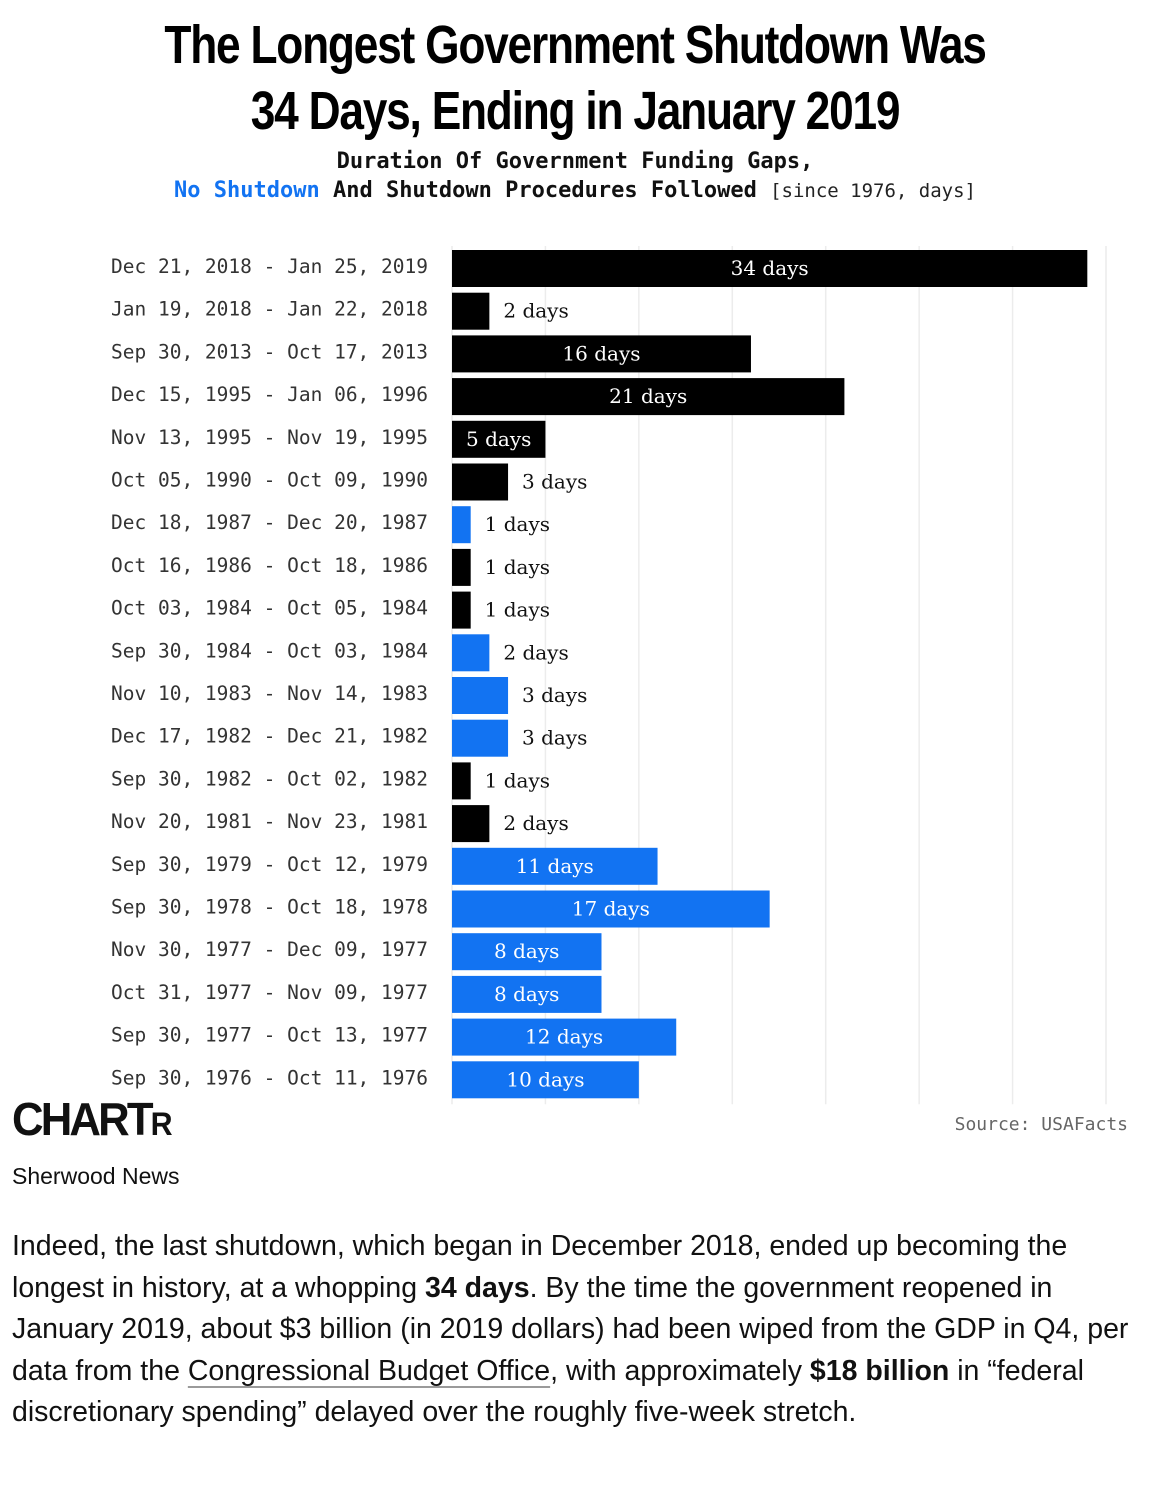 The height and width of the screenshot is (1494, 1150). What do you see at coordinates (83, 1119) in the screenshot?
I see `logo-text: CHART` at bounding box center [83, 1119].